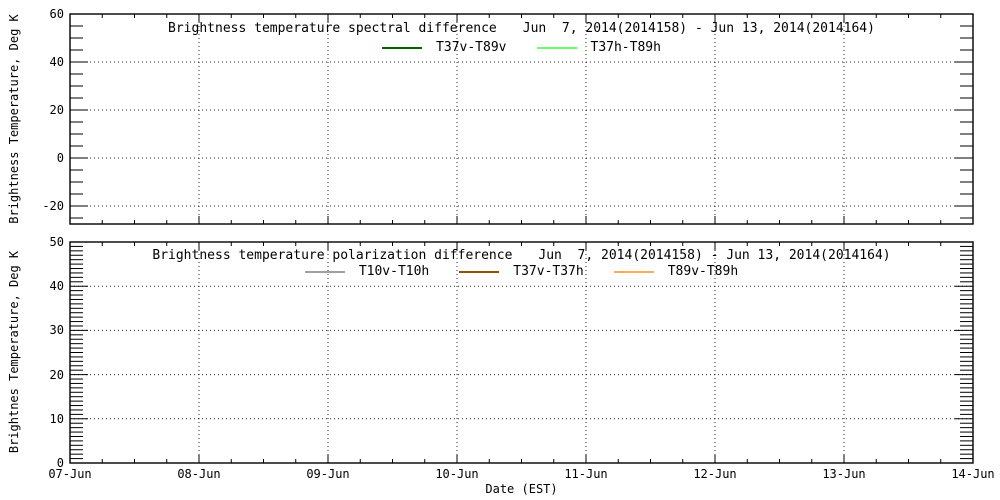  I want to click on legend-entry: T37v-T37h, so click(521, 271).